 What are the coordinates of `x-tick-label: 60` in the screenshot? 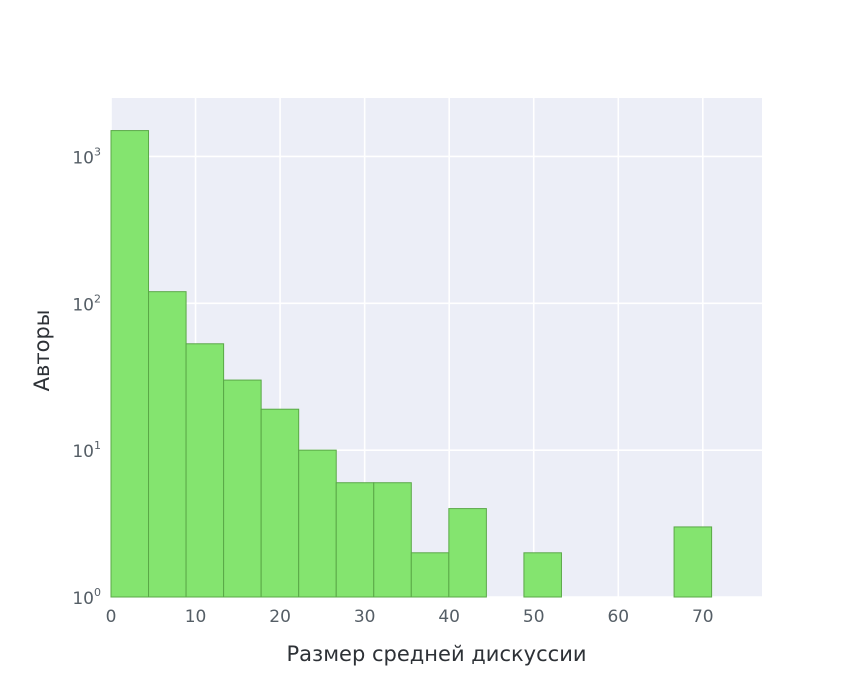 It's located at (618, 617).